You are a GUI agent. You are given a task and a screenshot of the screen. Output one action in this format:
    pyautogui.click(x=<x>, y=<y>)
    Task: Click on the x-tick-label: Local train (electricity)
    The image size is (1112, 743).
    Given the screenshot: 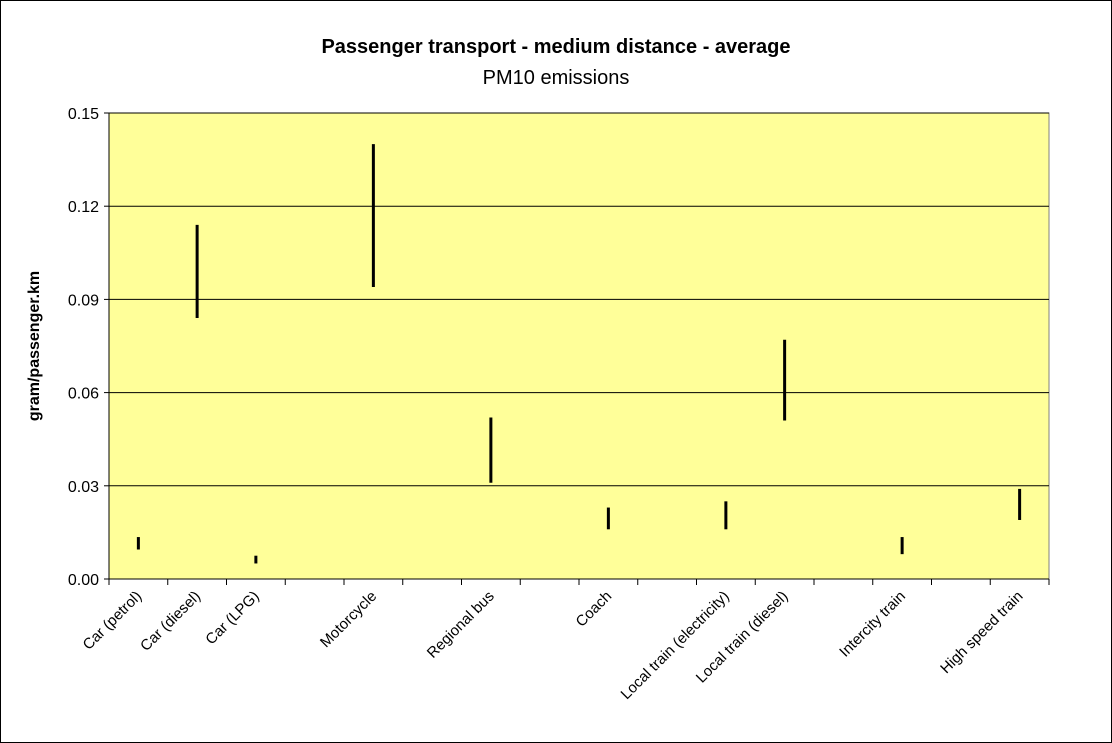 What is the action you would take?
    pyautogui.click(x=675, y=645)
    